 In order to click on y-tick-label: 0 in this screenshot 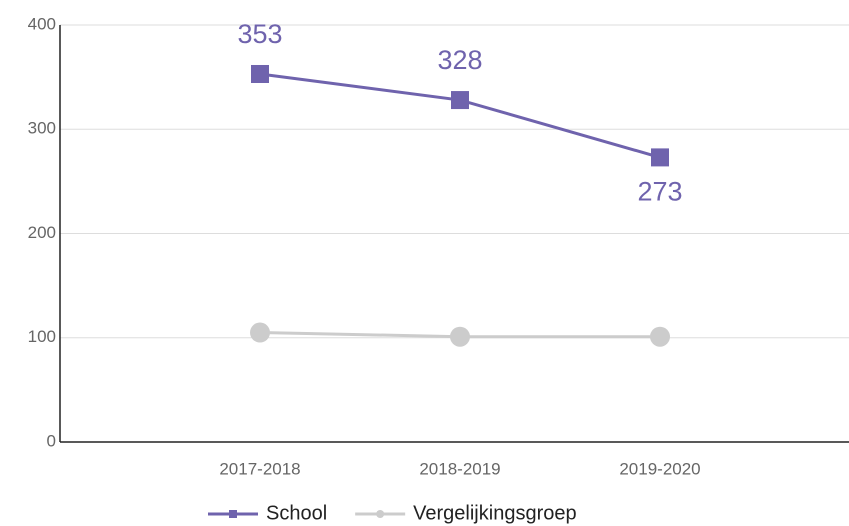, I will do `click(51, 440)`.